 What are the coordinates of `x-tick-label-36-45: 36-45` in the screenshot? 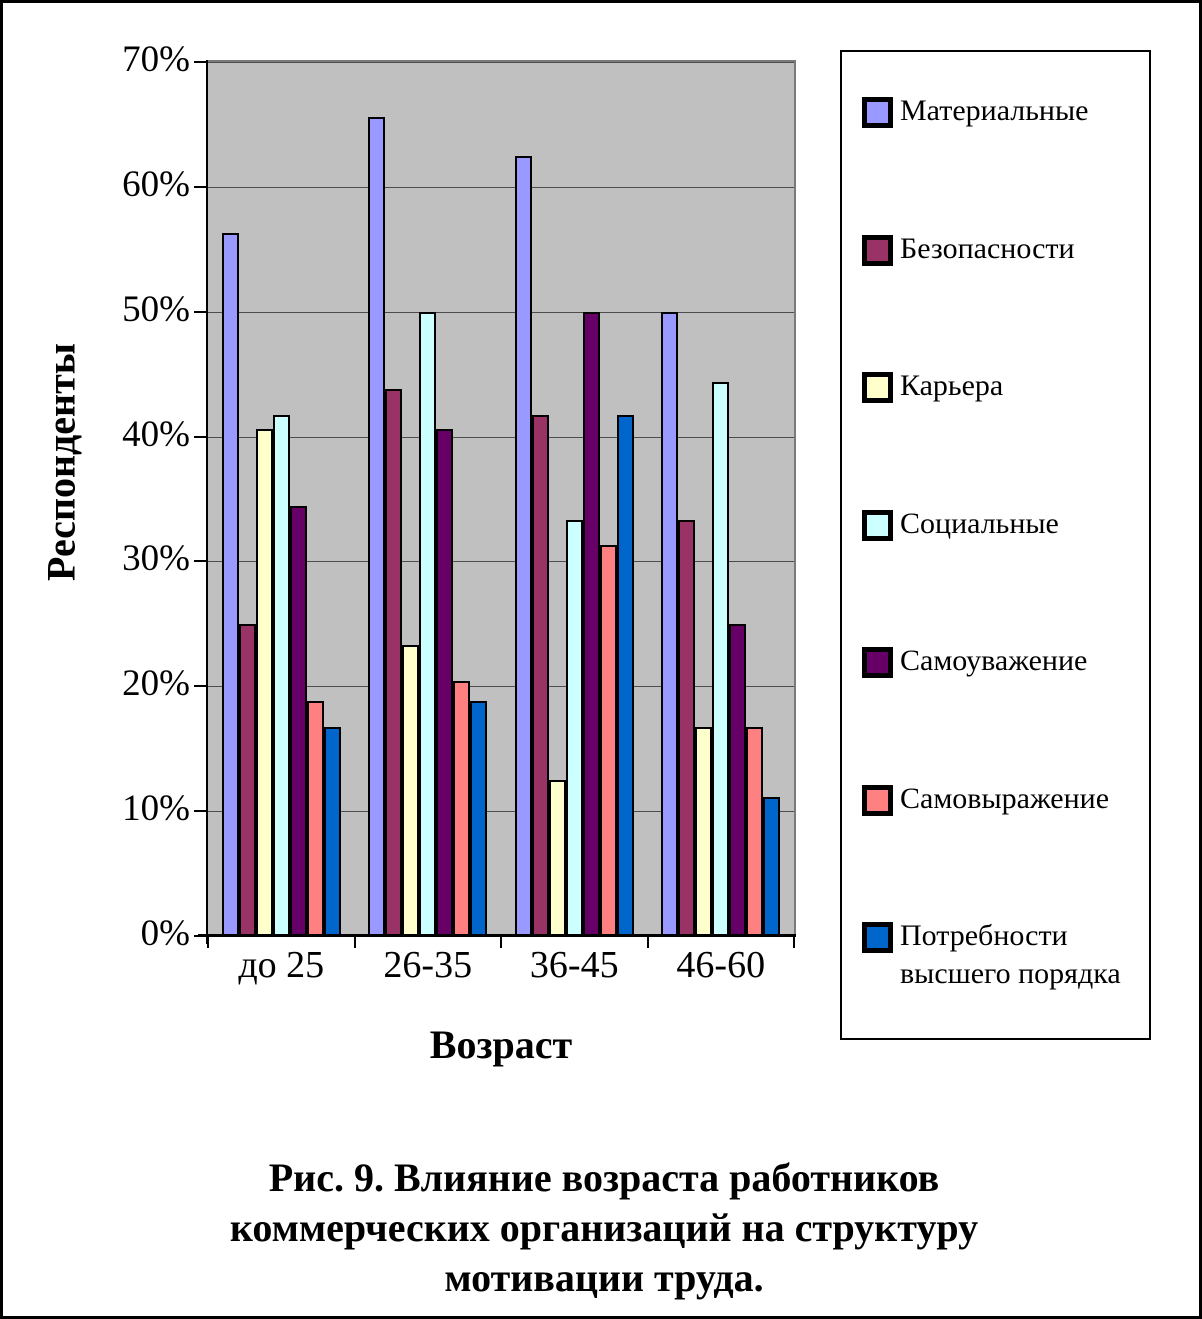 It's located at (574, 965).